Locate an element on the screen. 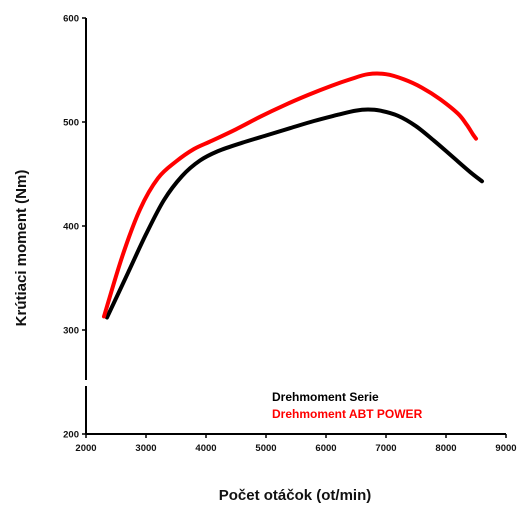 The image size is (518, 506). y-tick-label: 400 is located at coordinates (71, 227).